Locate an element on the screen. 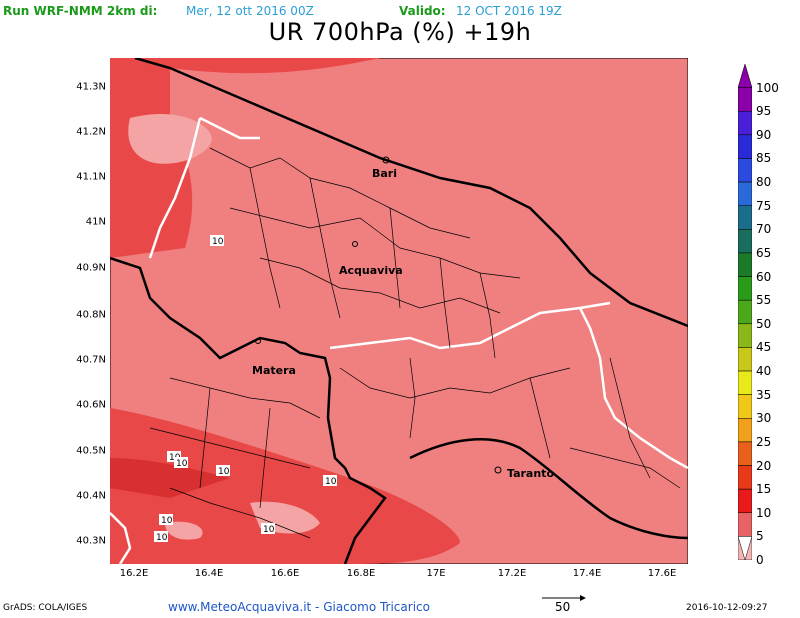  colorbar is located at coordinates (745, 312).